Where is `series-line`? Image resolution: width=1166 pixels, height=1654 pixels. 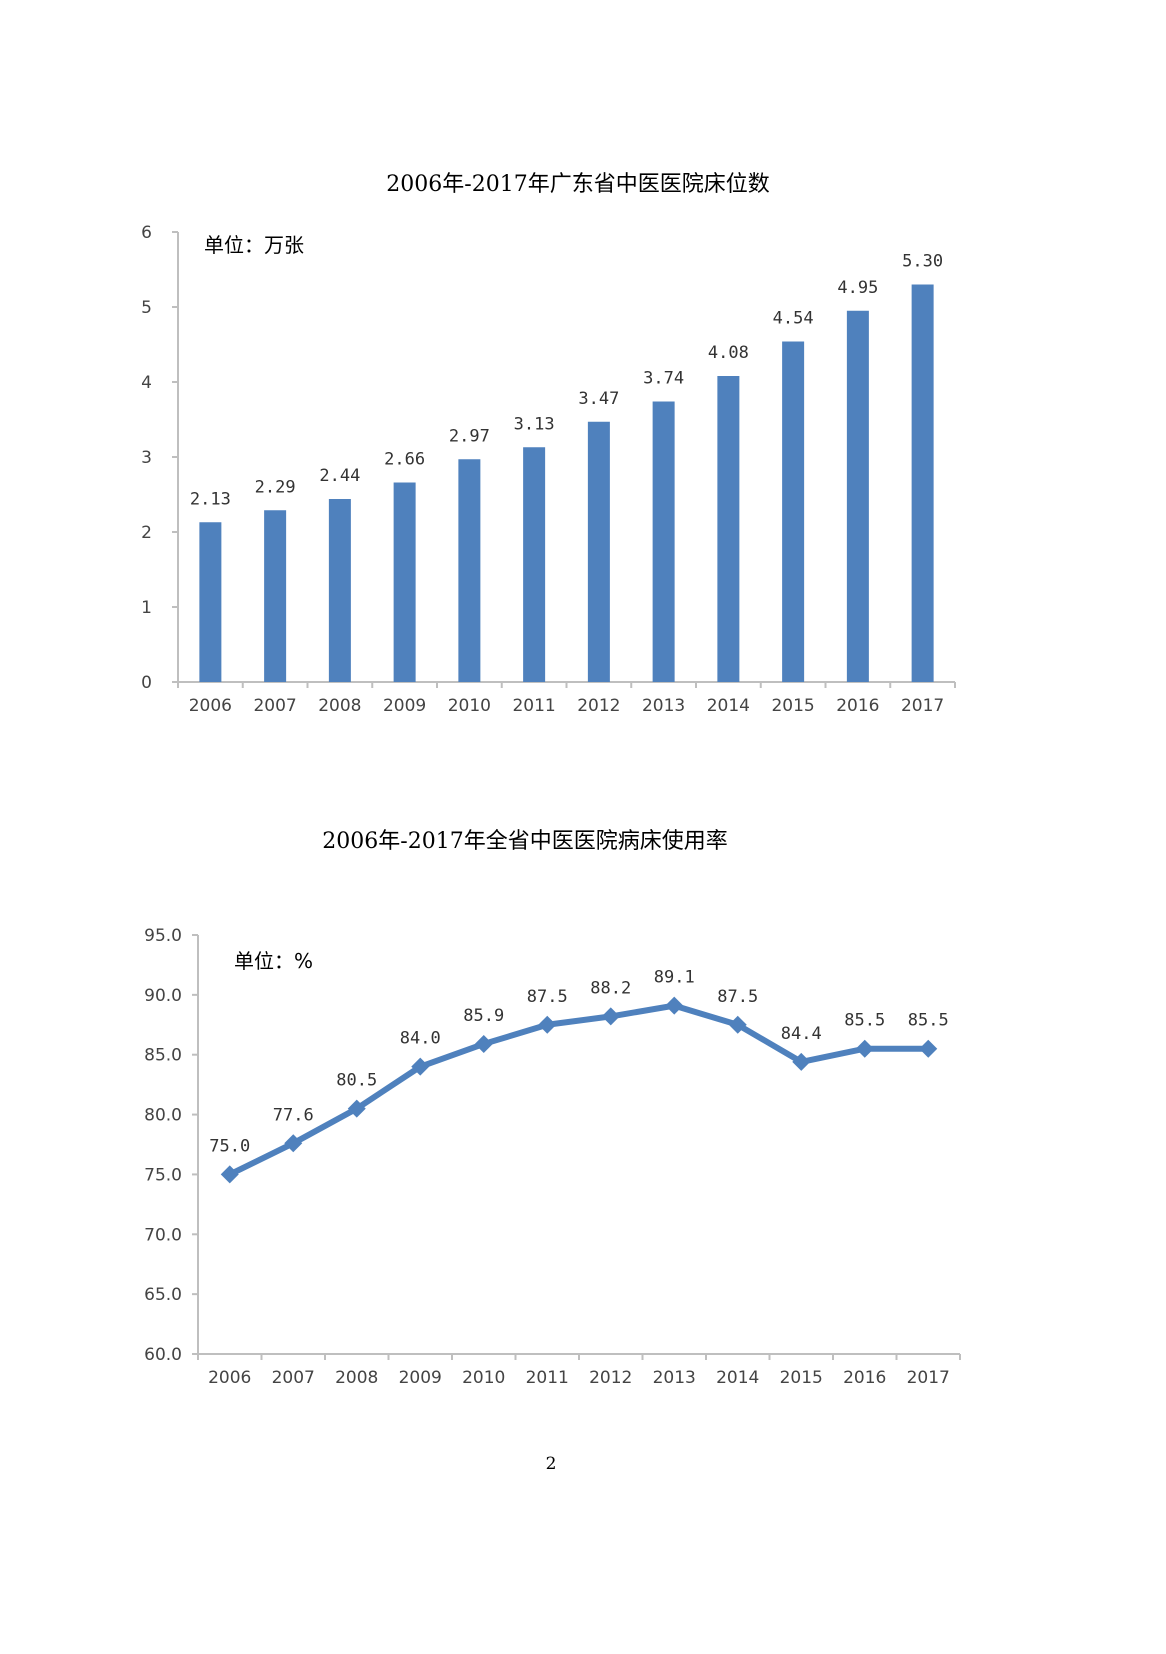
series-line is located at coordinates (578, 1090).